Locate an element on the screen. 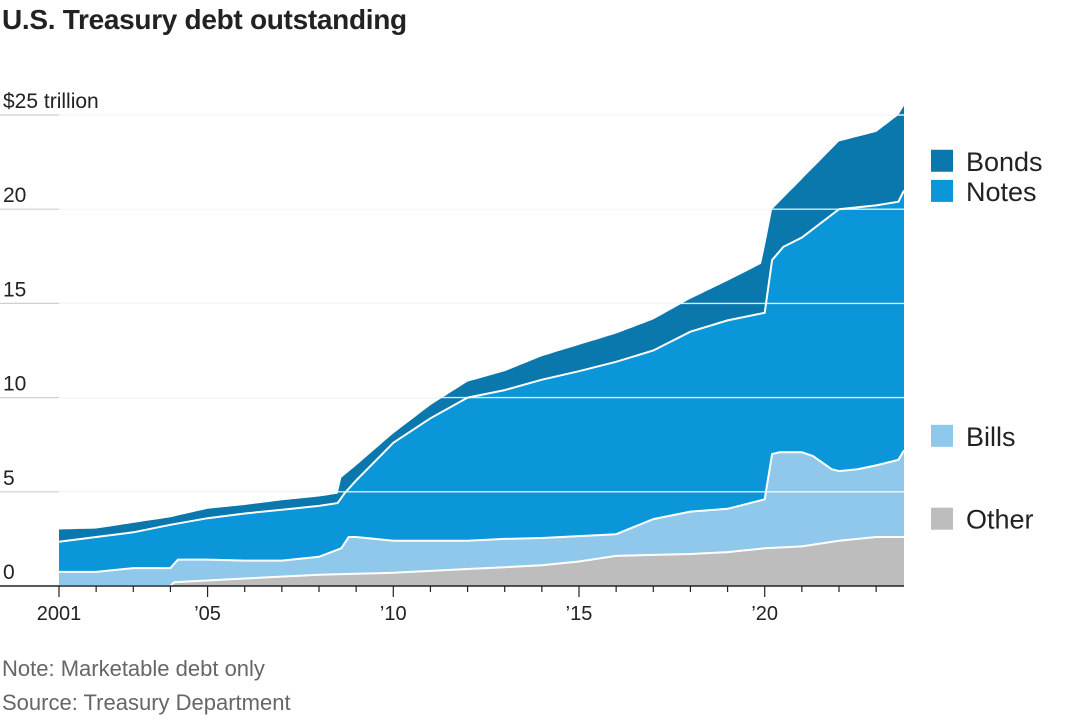 Image resolution: width=1080 pixels, height=720 pixels. chart-source: Source: Treasury Department is located at coordinates (146, 702).